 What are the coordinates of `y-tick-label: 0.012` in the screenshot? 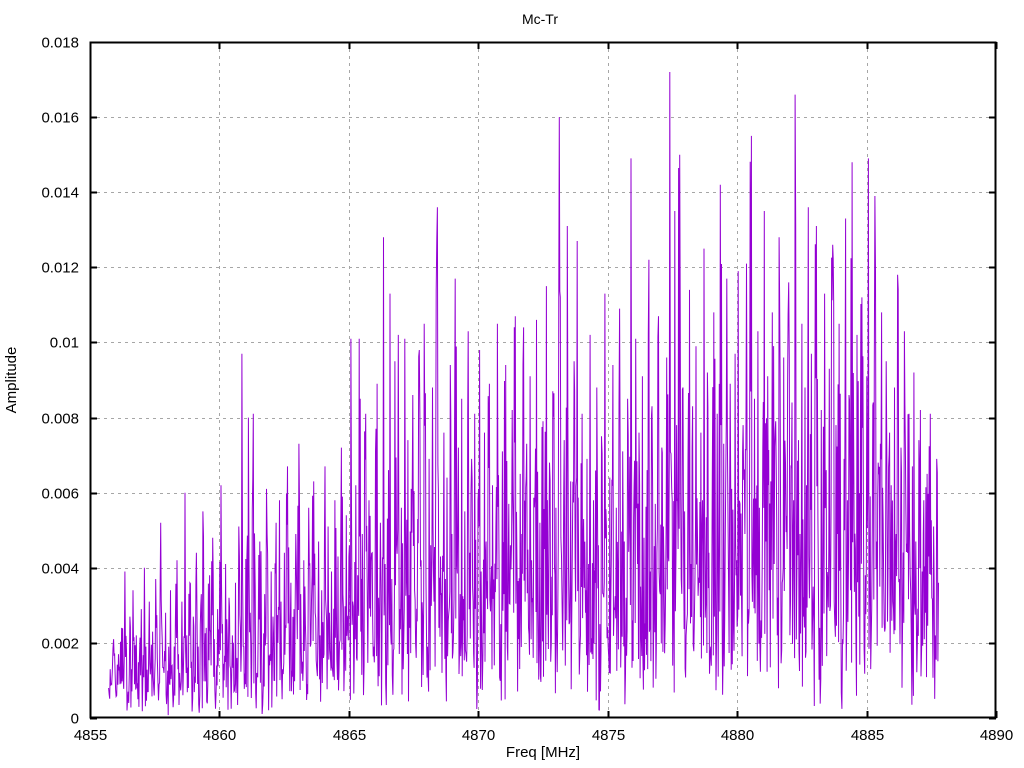 It's located at (60, 268).